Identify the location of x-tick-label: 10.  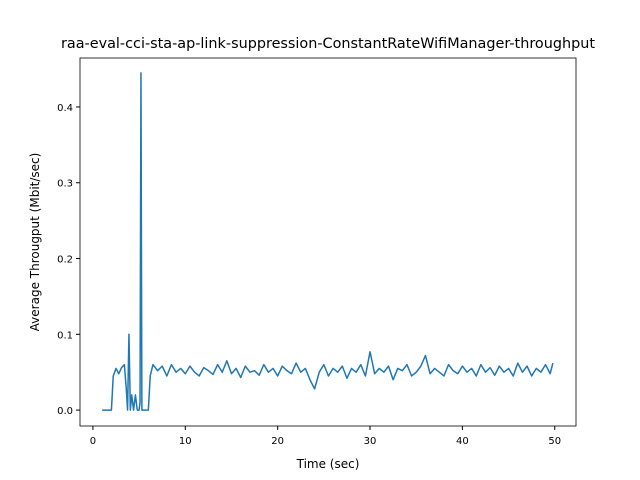
(185, 441).